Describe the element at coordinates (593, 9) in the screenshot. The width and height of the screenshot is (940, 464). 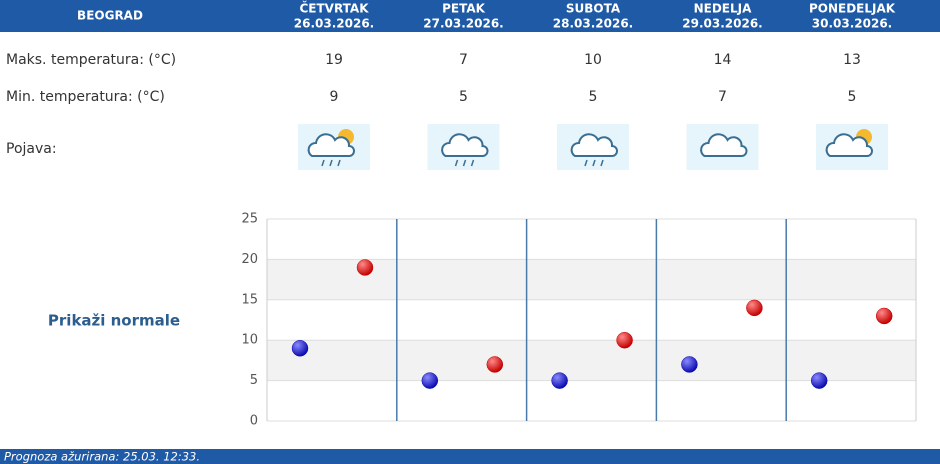
I see `day-name: SUBOTA` at that location.